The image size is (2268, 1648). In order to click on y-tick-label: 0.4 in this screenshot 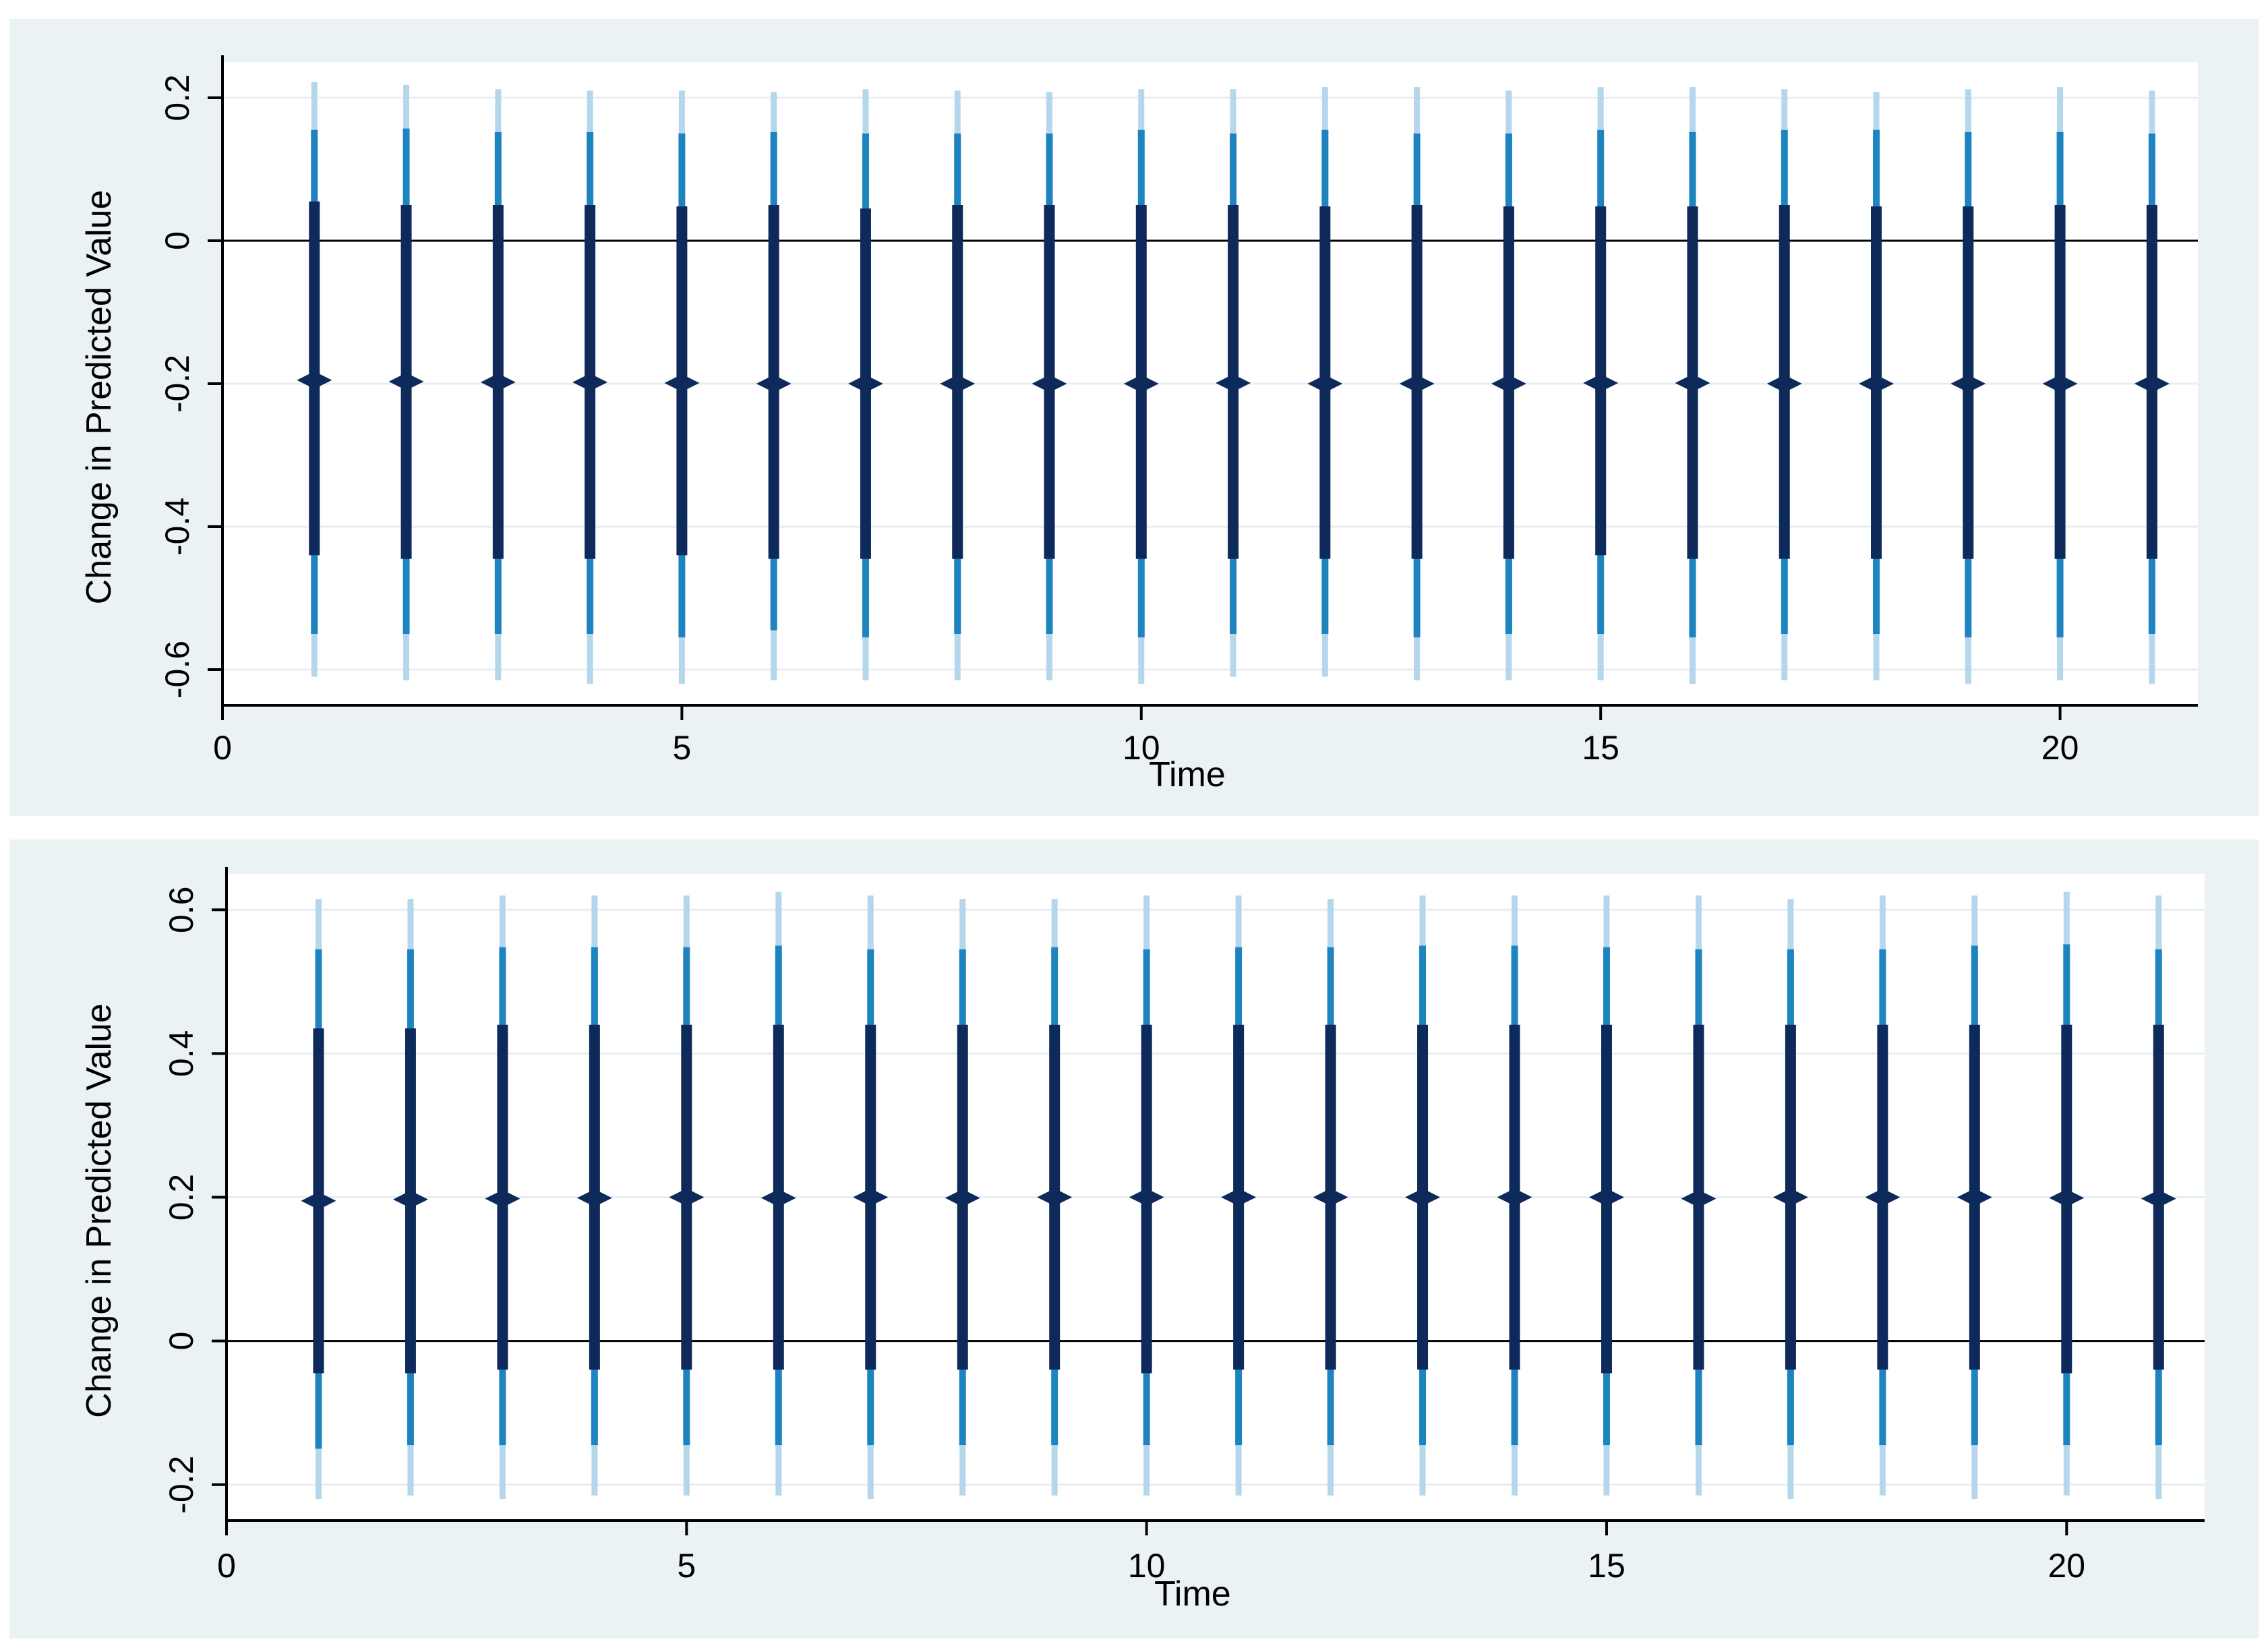, I will do `click(181, 1054)`.